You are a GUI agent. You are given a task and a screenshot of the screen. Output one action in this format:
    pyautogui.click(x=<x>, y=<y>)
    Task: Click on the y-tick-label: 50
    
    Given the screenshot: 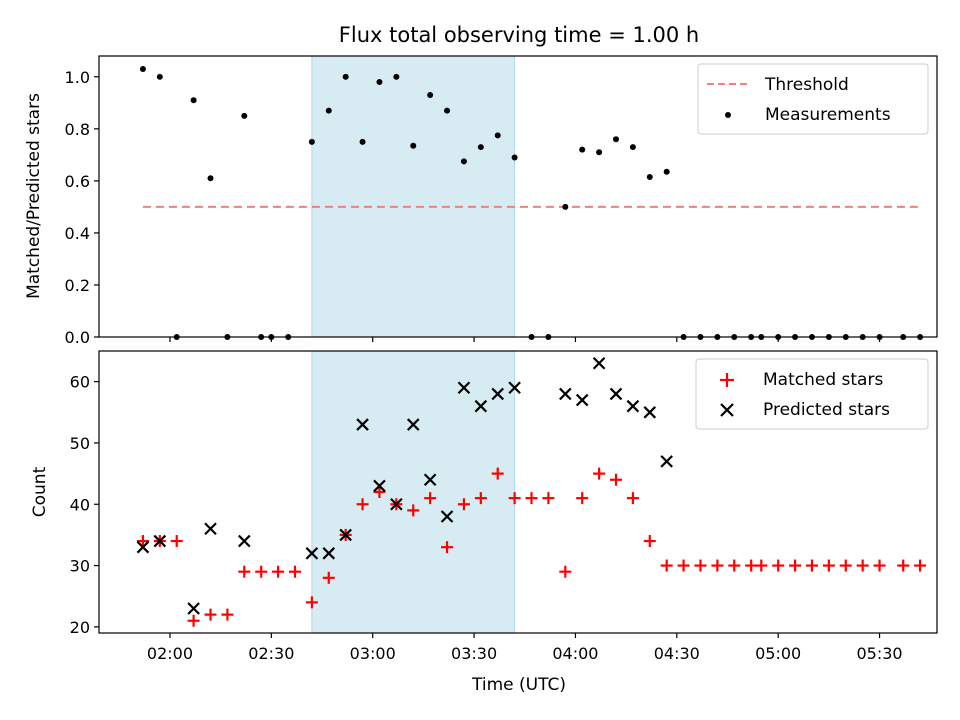 What is the action you would take?
    pyautogui.click(x=80, y=443)
    